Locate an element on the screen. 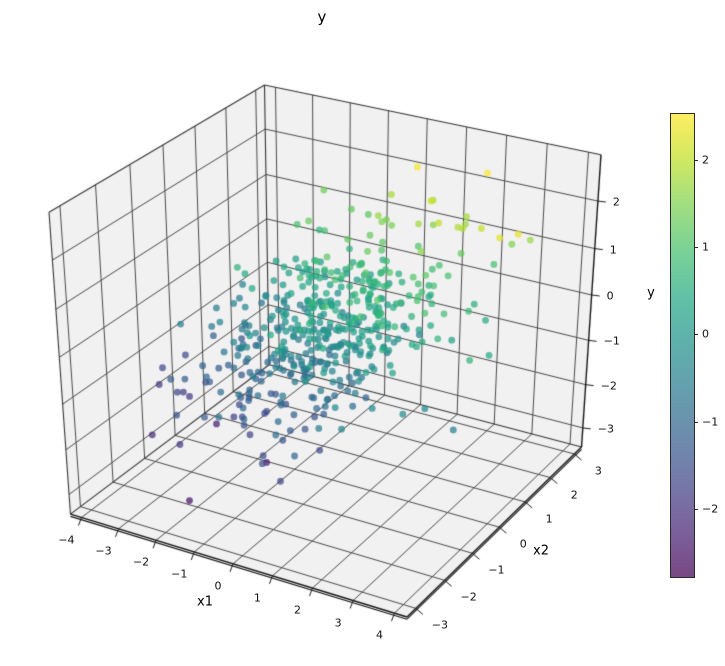  colorbar-gradient is located at coordinates (682, 345).